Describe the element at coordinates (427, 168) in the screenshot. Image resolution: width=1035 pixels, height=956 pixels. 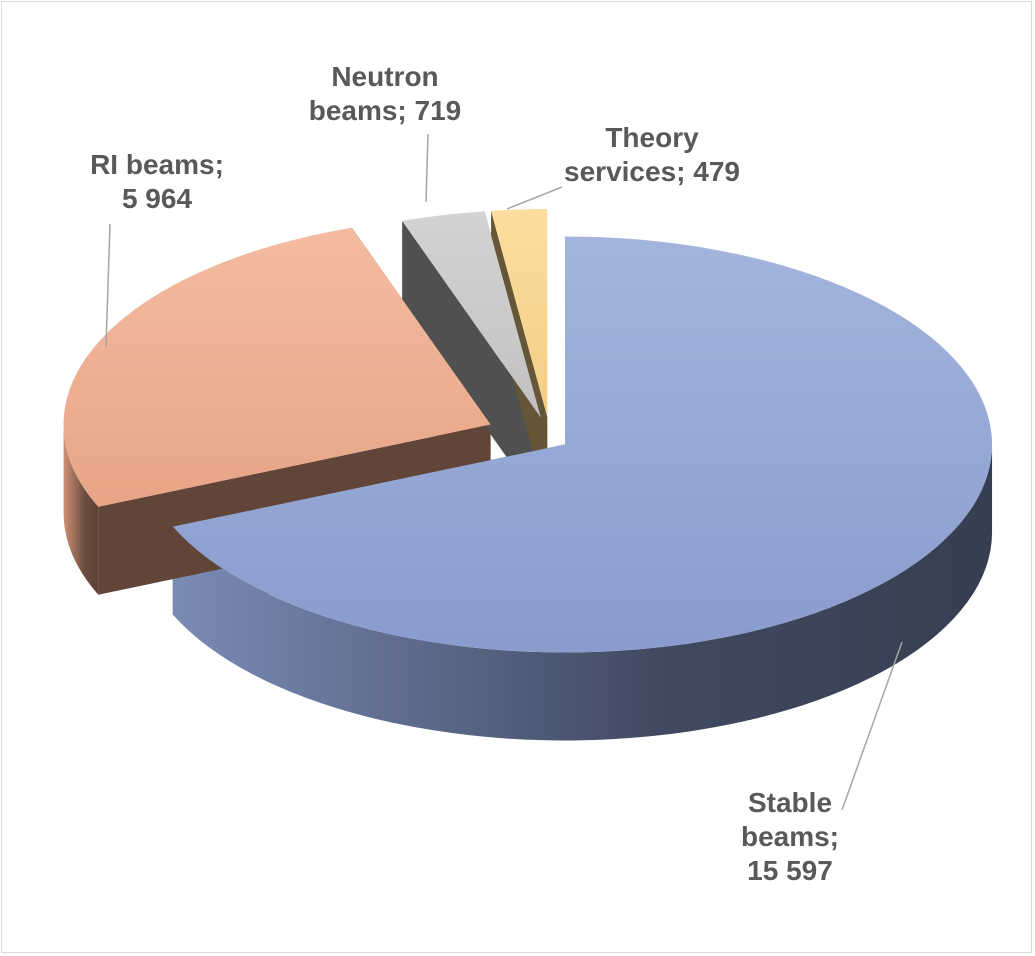
I see `neutron-beams-leader-line` at that location.